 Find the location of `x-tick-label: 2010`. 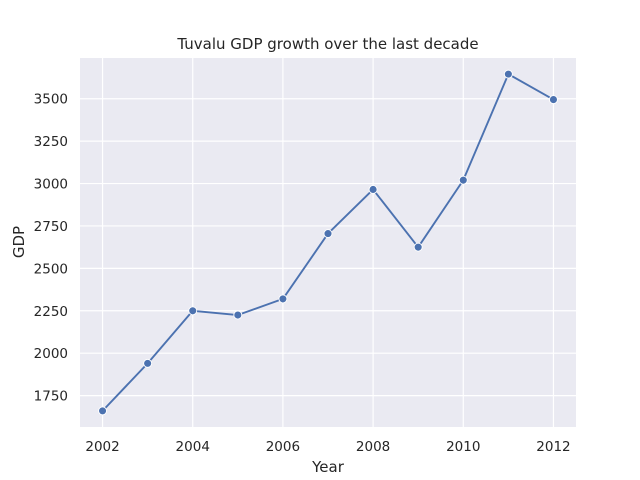

x-tick-label: 2010 is located at coordinates (463, 447).